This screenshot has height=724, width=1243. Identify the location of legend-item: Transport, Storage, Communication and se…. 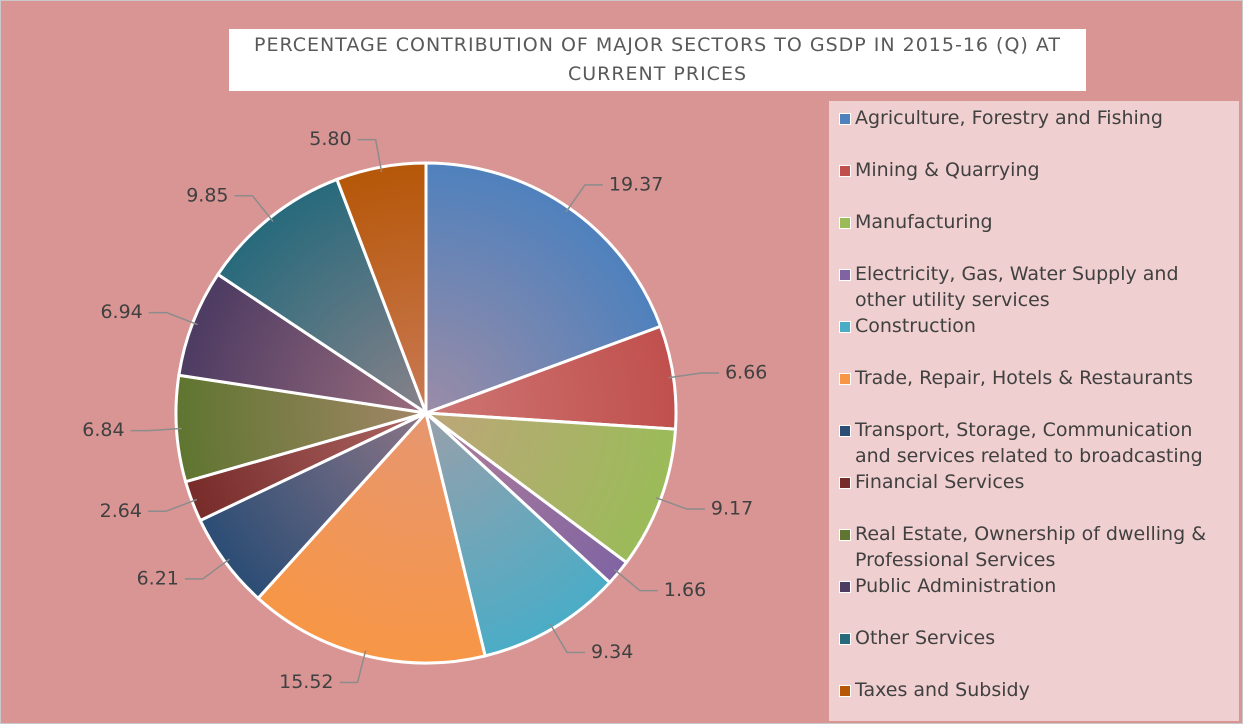
(1036, 443).